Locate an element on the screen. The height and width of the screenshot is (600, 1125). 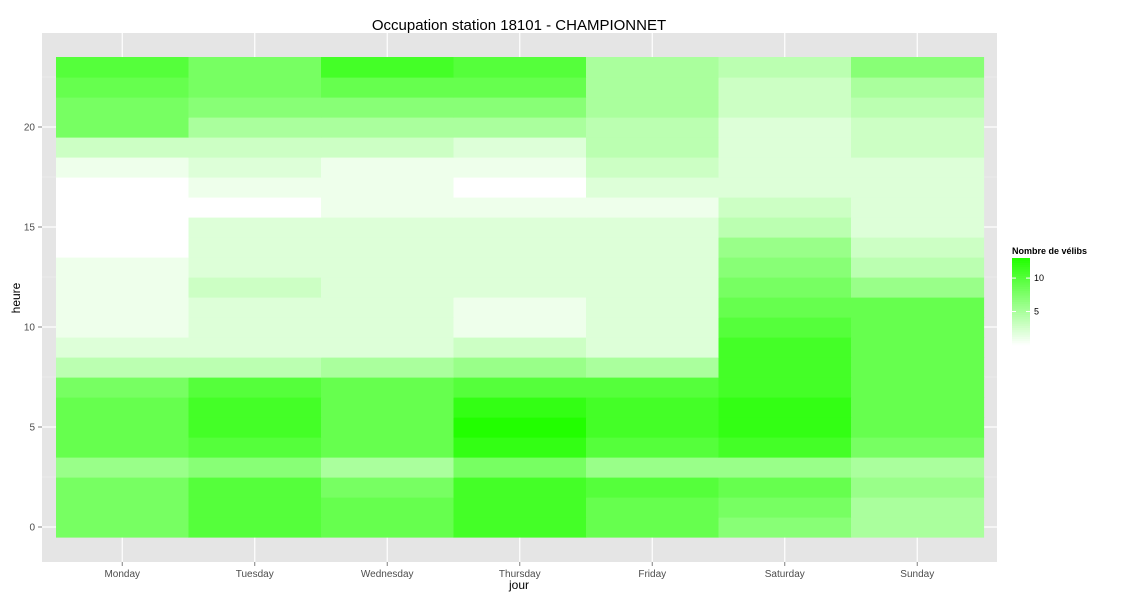
legend-colorbar is located at coordinates (1021, 302).